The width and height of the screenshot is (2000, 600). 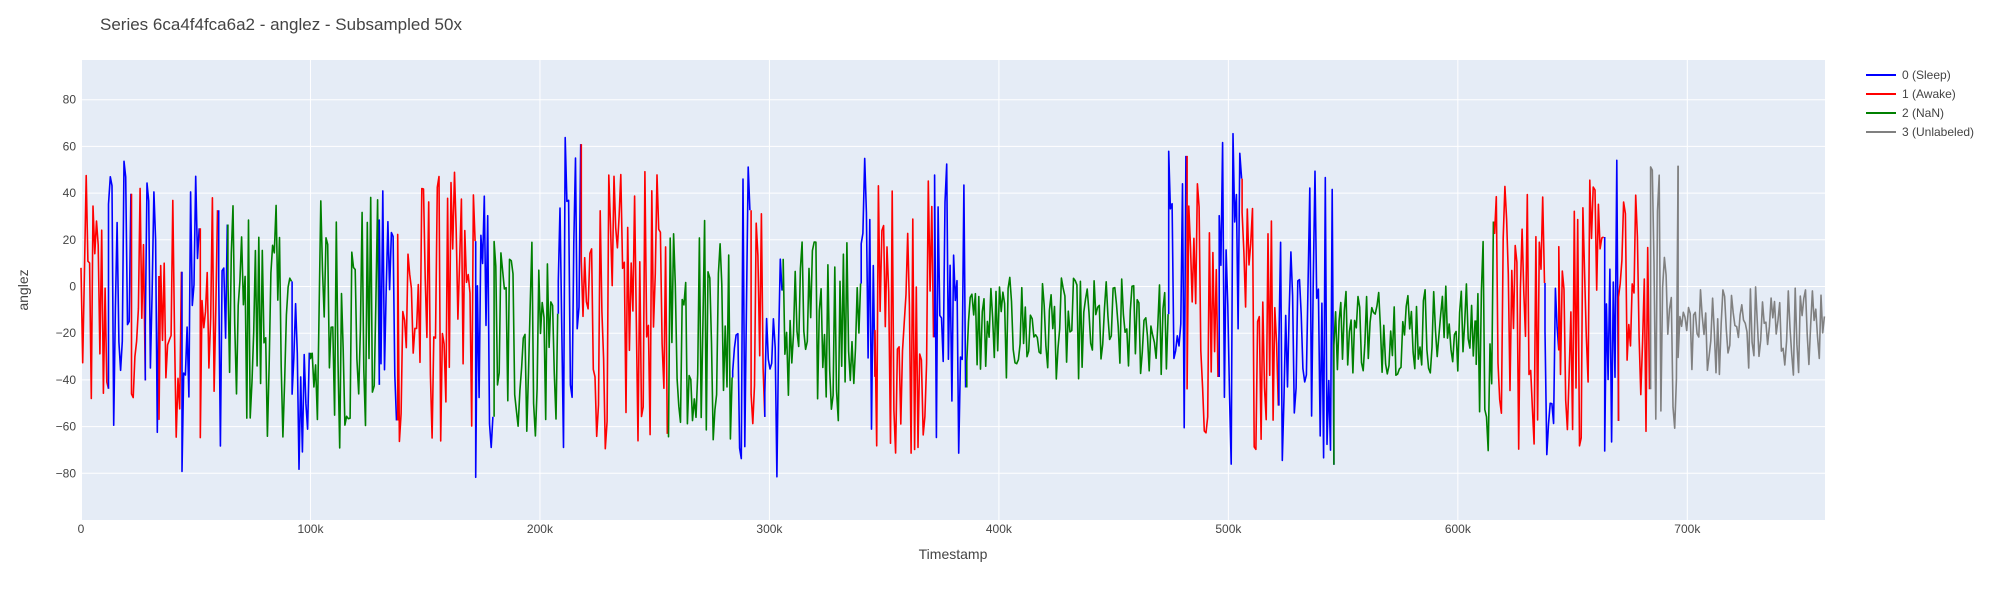 What do you see at coordinates (81, 529) in the screenshot?
I see `x-tick-label: 0` at bounding box center [81, 529].